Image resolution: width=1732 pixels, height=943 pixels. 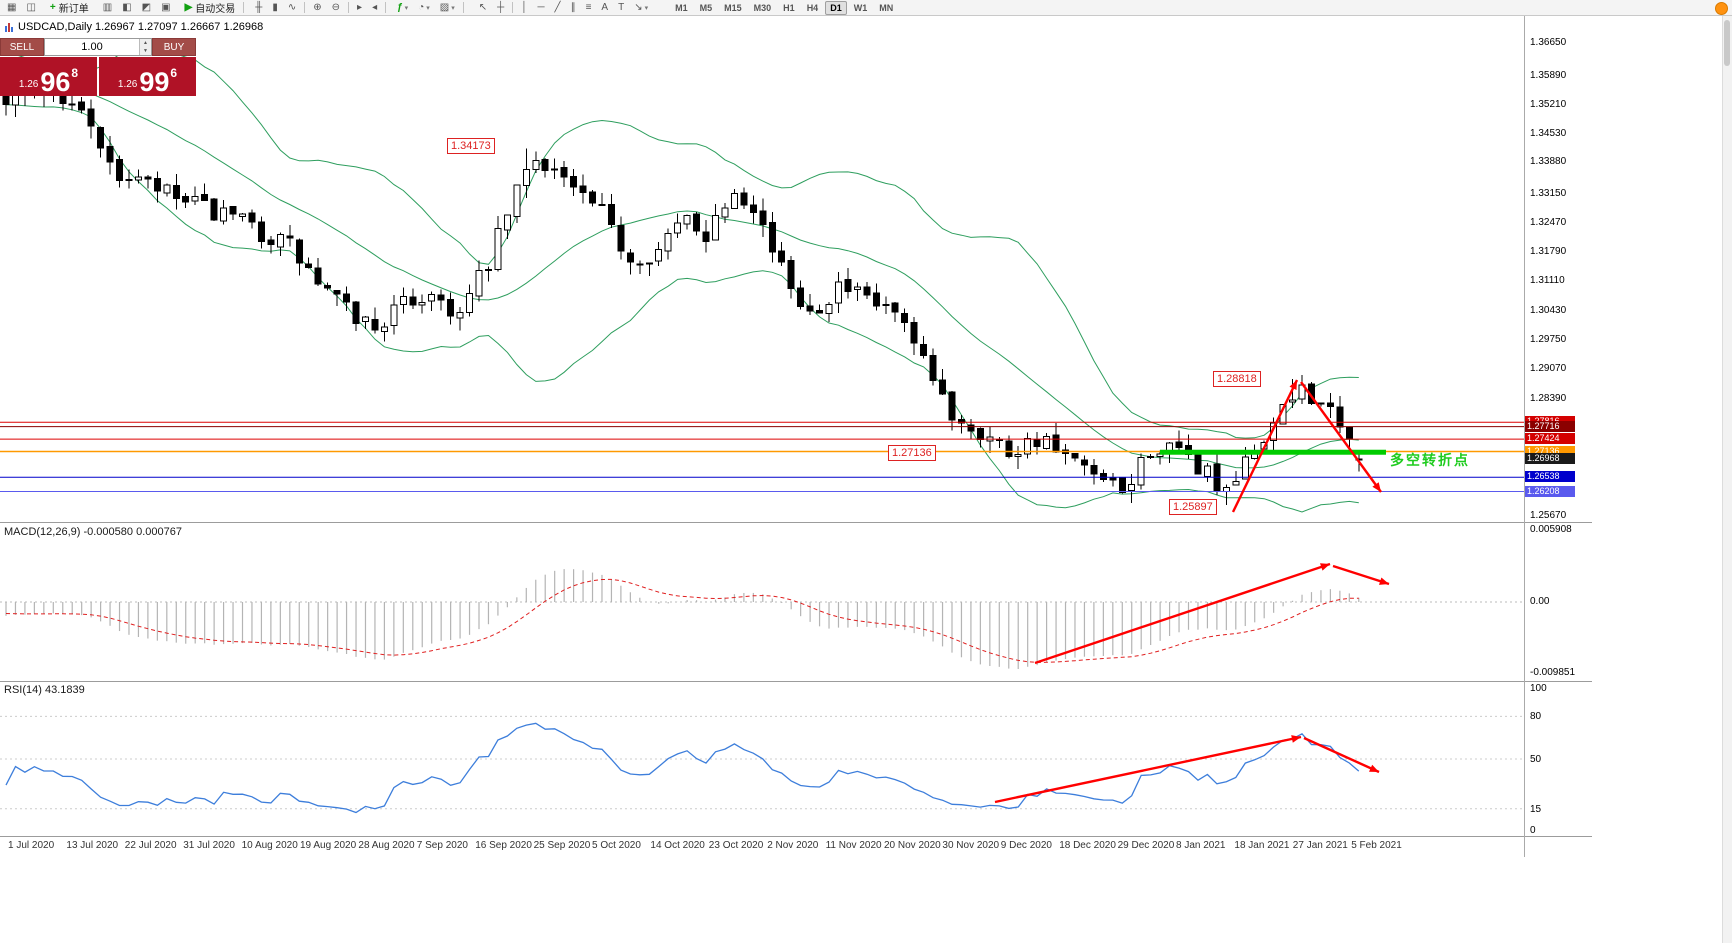 What do you see at coordinates (1536, 759) in the screenshot?
I see `rsi-scale-label: 50` at bounding box center [1536, 759].